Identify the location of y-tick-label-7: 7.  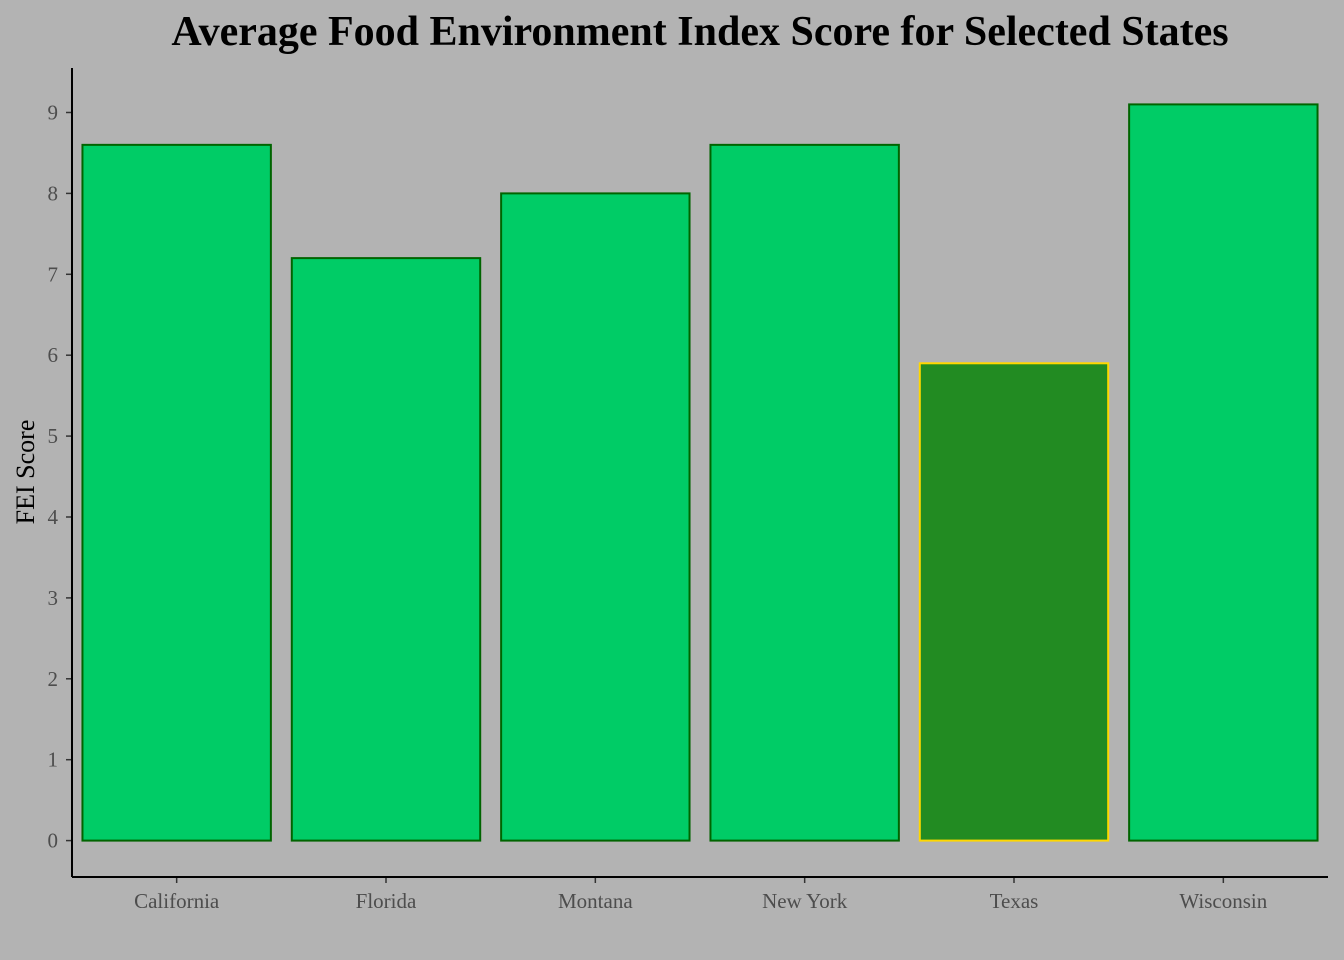
(53, 274).